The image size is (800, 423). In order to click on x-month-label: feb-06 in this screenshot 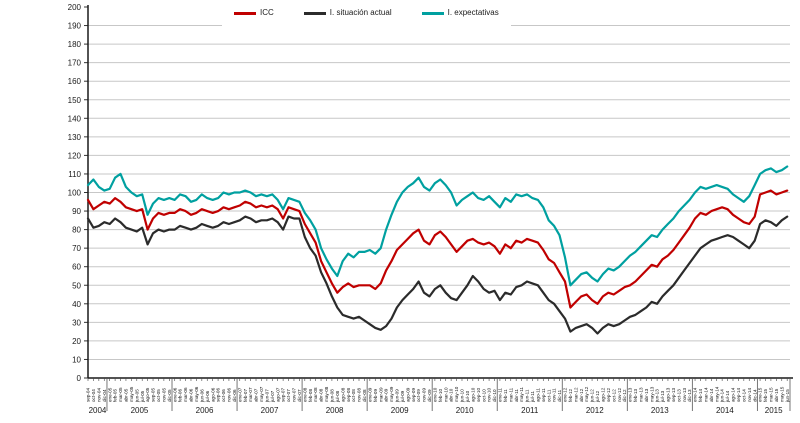, I will do `click(180, 395)`.